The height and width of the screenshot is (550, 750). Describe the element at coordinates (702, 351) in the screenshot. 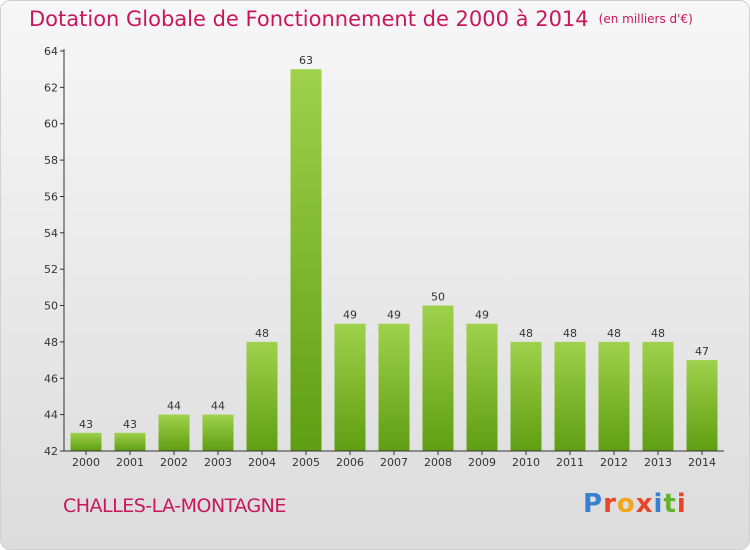

I see `bar-value-label: 47` at that location.